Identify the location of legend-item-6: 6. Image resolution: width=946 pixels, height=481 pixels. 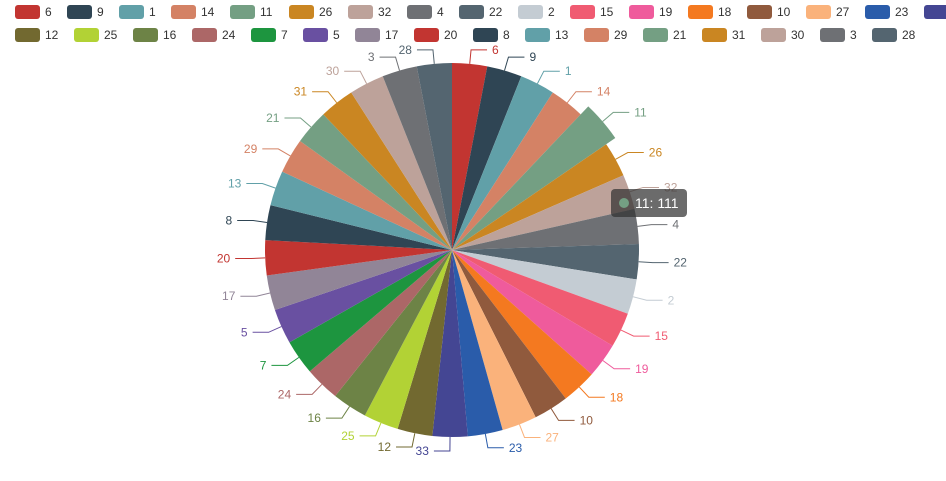
(33, 12).